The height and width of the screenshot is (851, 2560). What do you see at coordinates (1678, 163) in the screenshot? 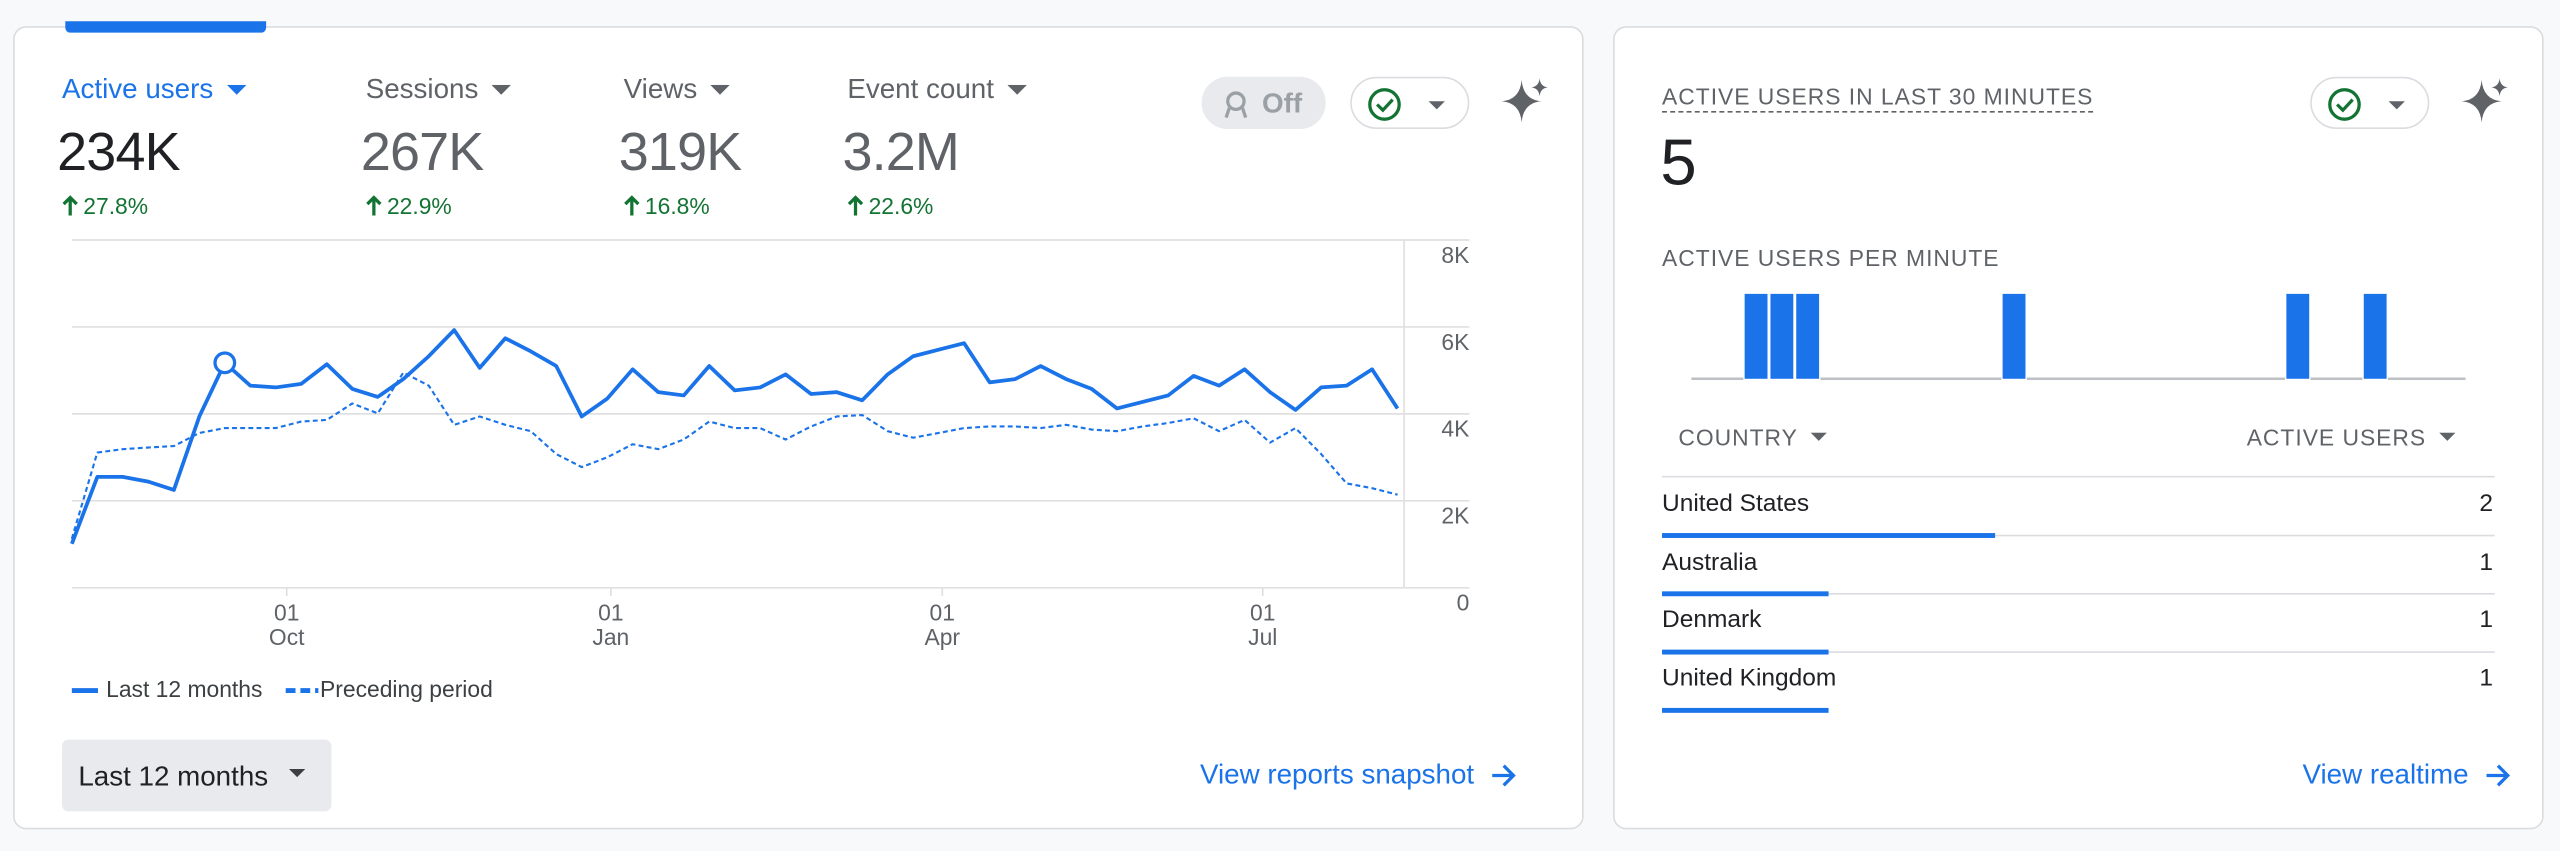
I see `realtime-value: 5` at bounding box center [1678, 163].